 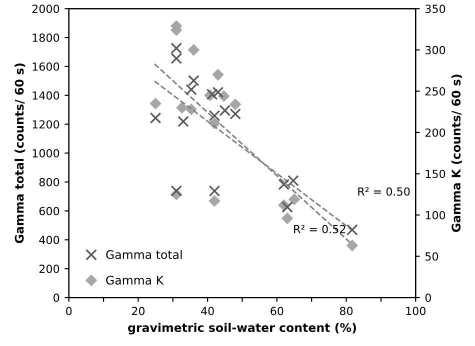 What do you see at coordinates (432, 256) in the screenshot?
I see `y2-tick-label: 50` at bounding box center [432, 256].